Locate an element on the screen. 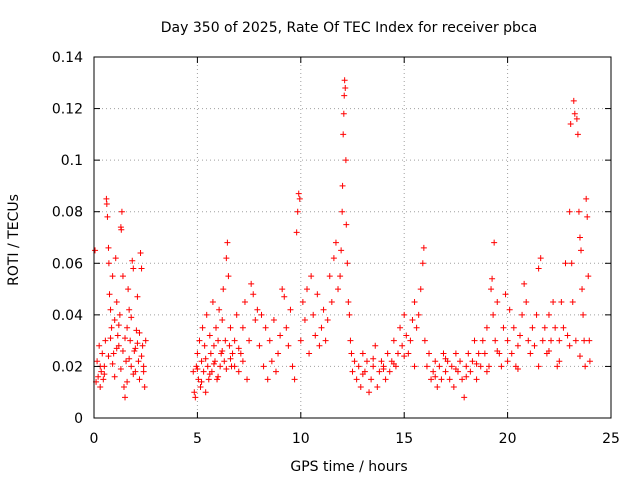 The image size is (640, 480). x-tick-label: 15 is located at coordinates (404, 439).